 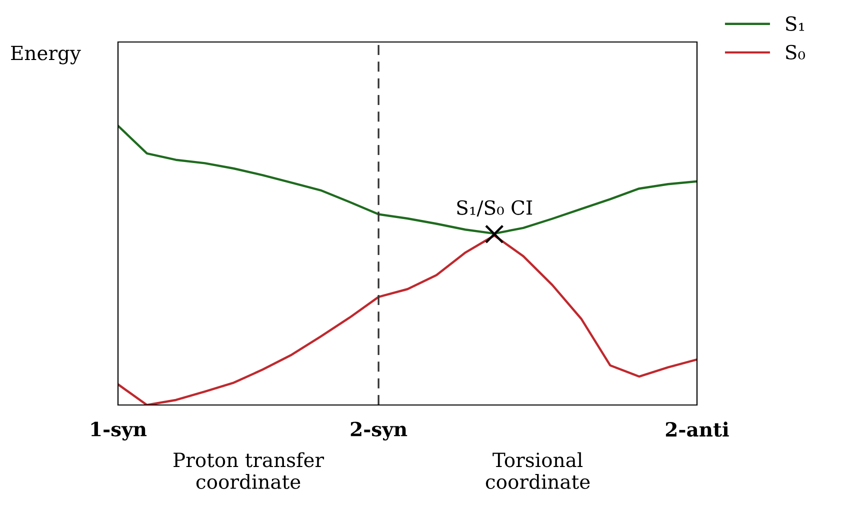 I want to click on annotation: S₁/S₀ CI, so click(x=494, y=208).